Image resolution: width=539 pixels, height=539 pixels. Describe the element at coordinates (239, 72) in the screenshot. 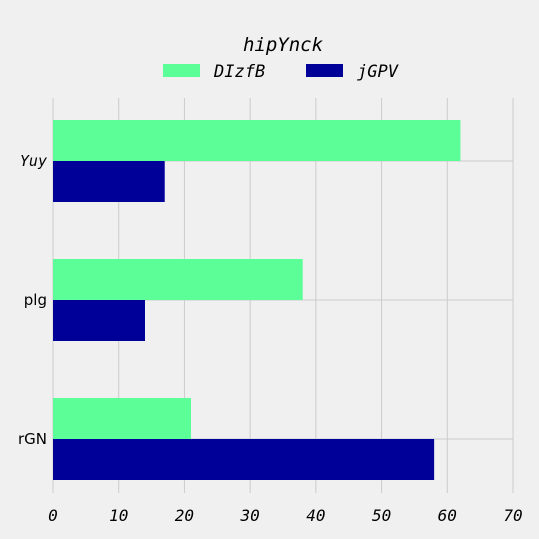

I see `legend-label-DIzfB: DIzfB` at that location.